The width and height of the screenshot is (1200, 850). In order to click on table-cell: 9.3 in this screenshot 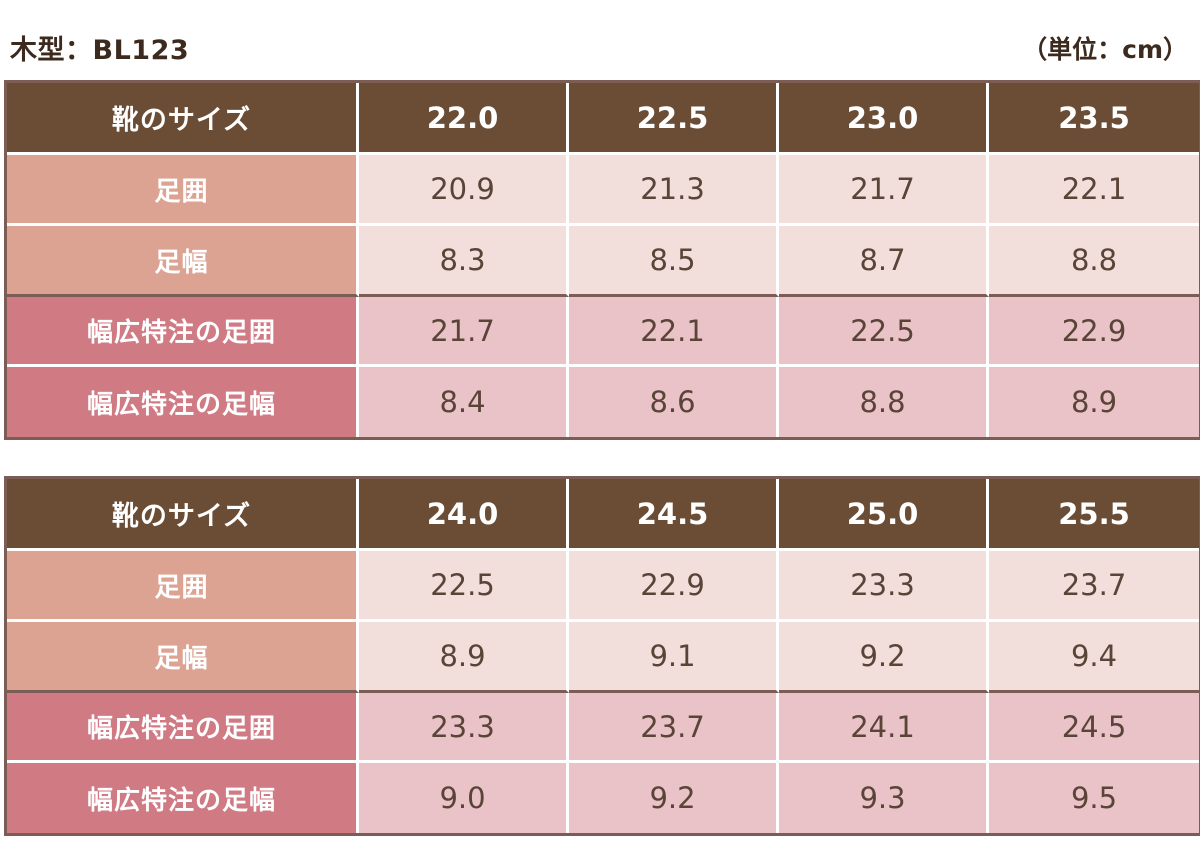, I will do `click(884, 798)`.